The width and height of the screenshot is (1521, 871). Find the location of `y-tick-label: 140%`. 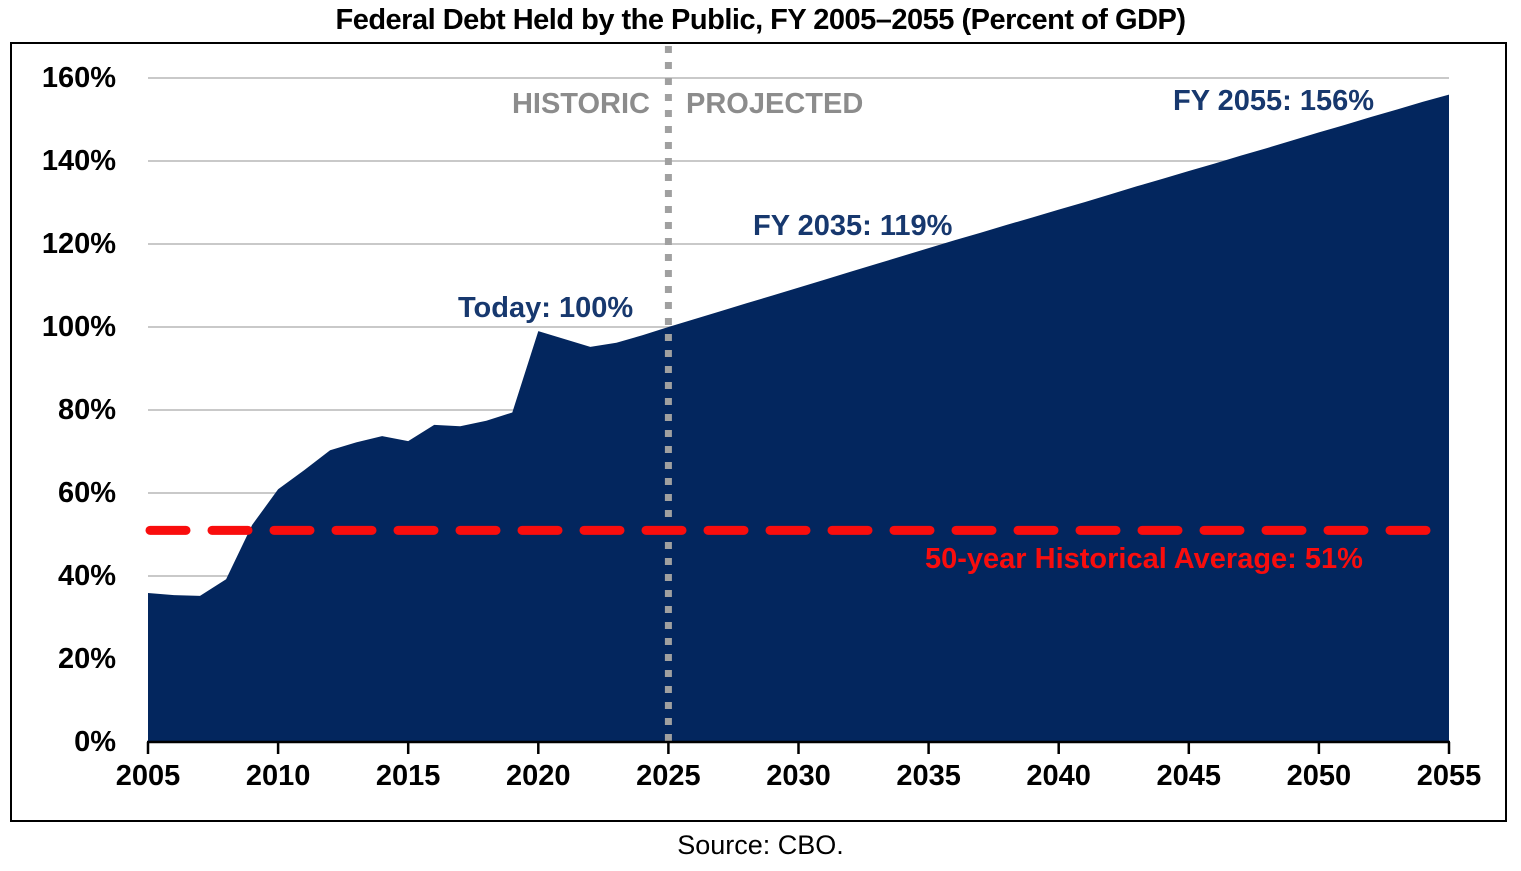

y-tick-label: 140% is located at coordinates (78, 161).